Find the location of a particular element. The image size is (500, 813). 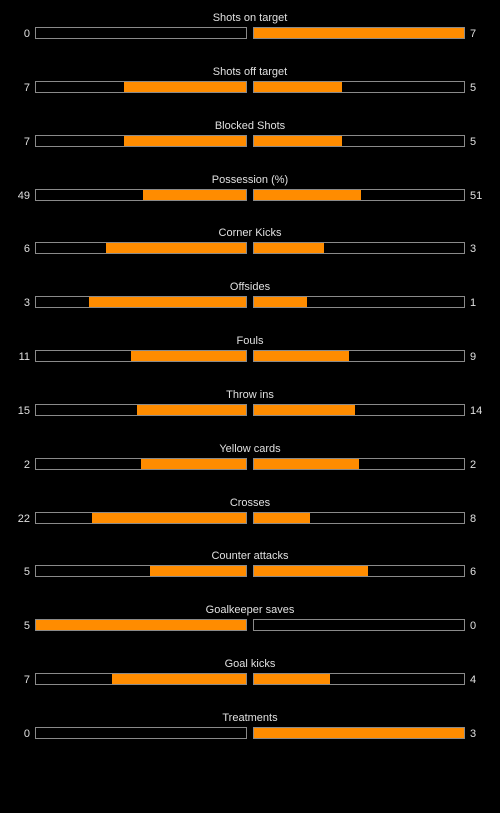

stat-title: Yellow cards is located at coordinates (250, 448).